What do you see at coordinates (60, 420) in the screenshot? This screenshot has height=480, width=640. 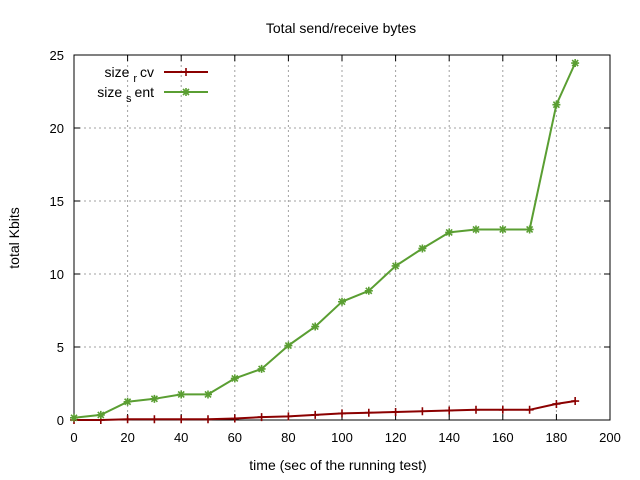 I see `y-tick-label: 0` at bounding box center [60, 420].